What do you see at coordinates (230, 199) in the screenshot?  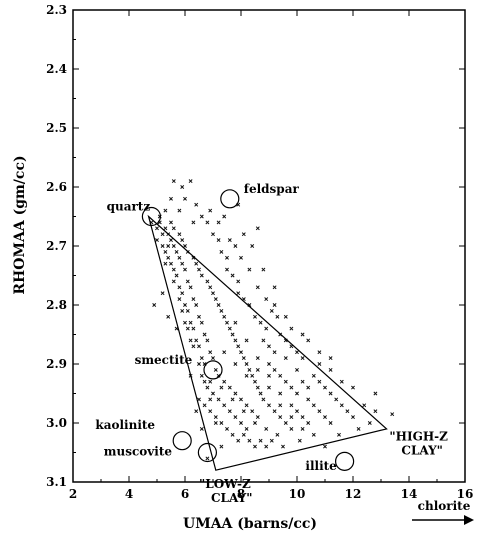 I see `mineral-circle-feldspar` at bounding box center [230, 199].